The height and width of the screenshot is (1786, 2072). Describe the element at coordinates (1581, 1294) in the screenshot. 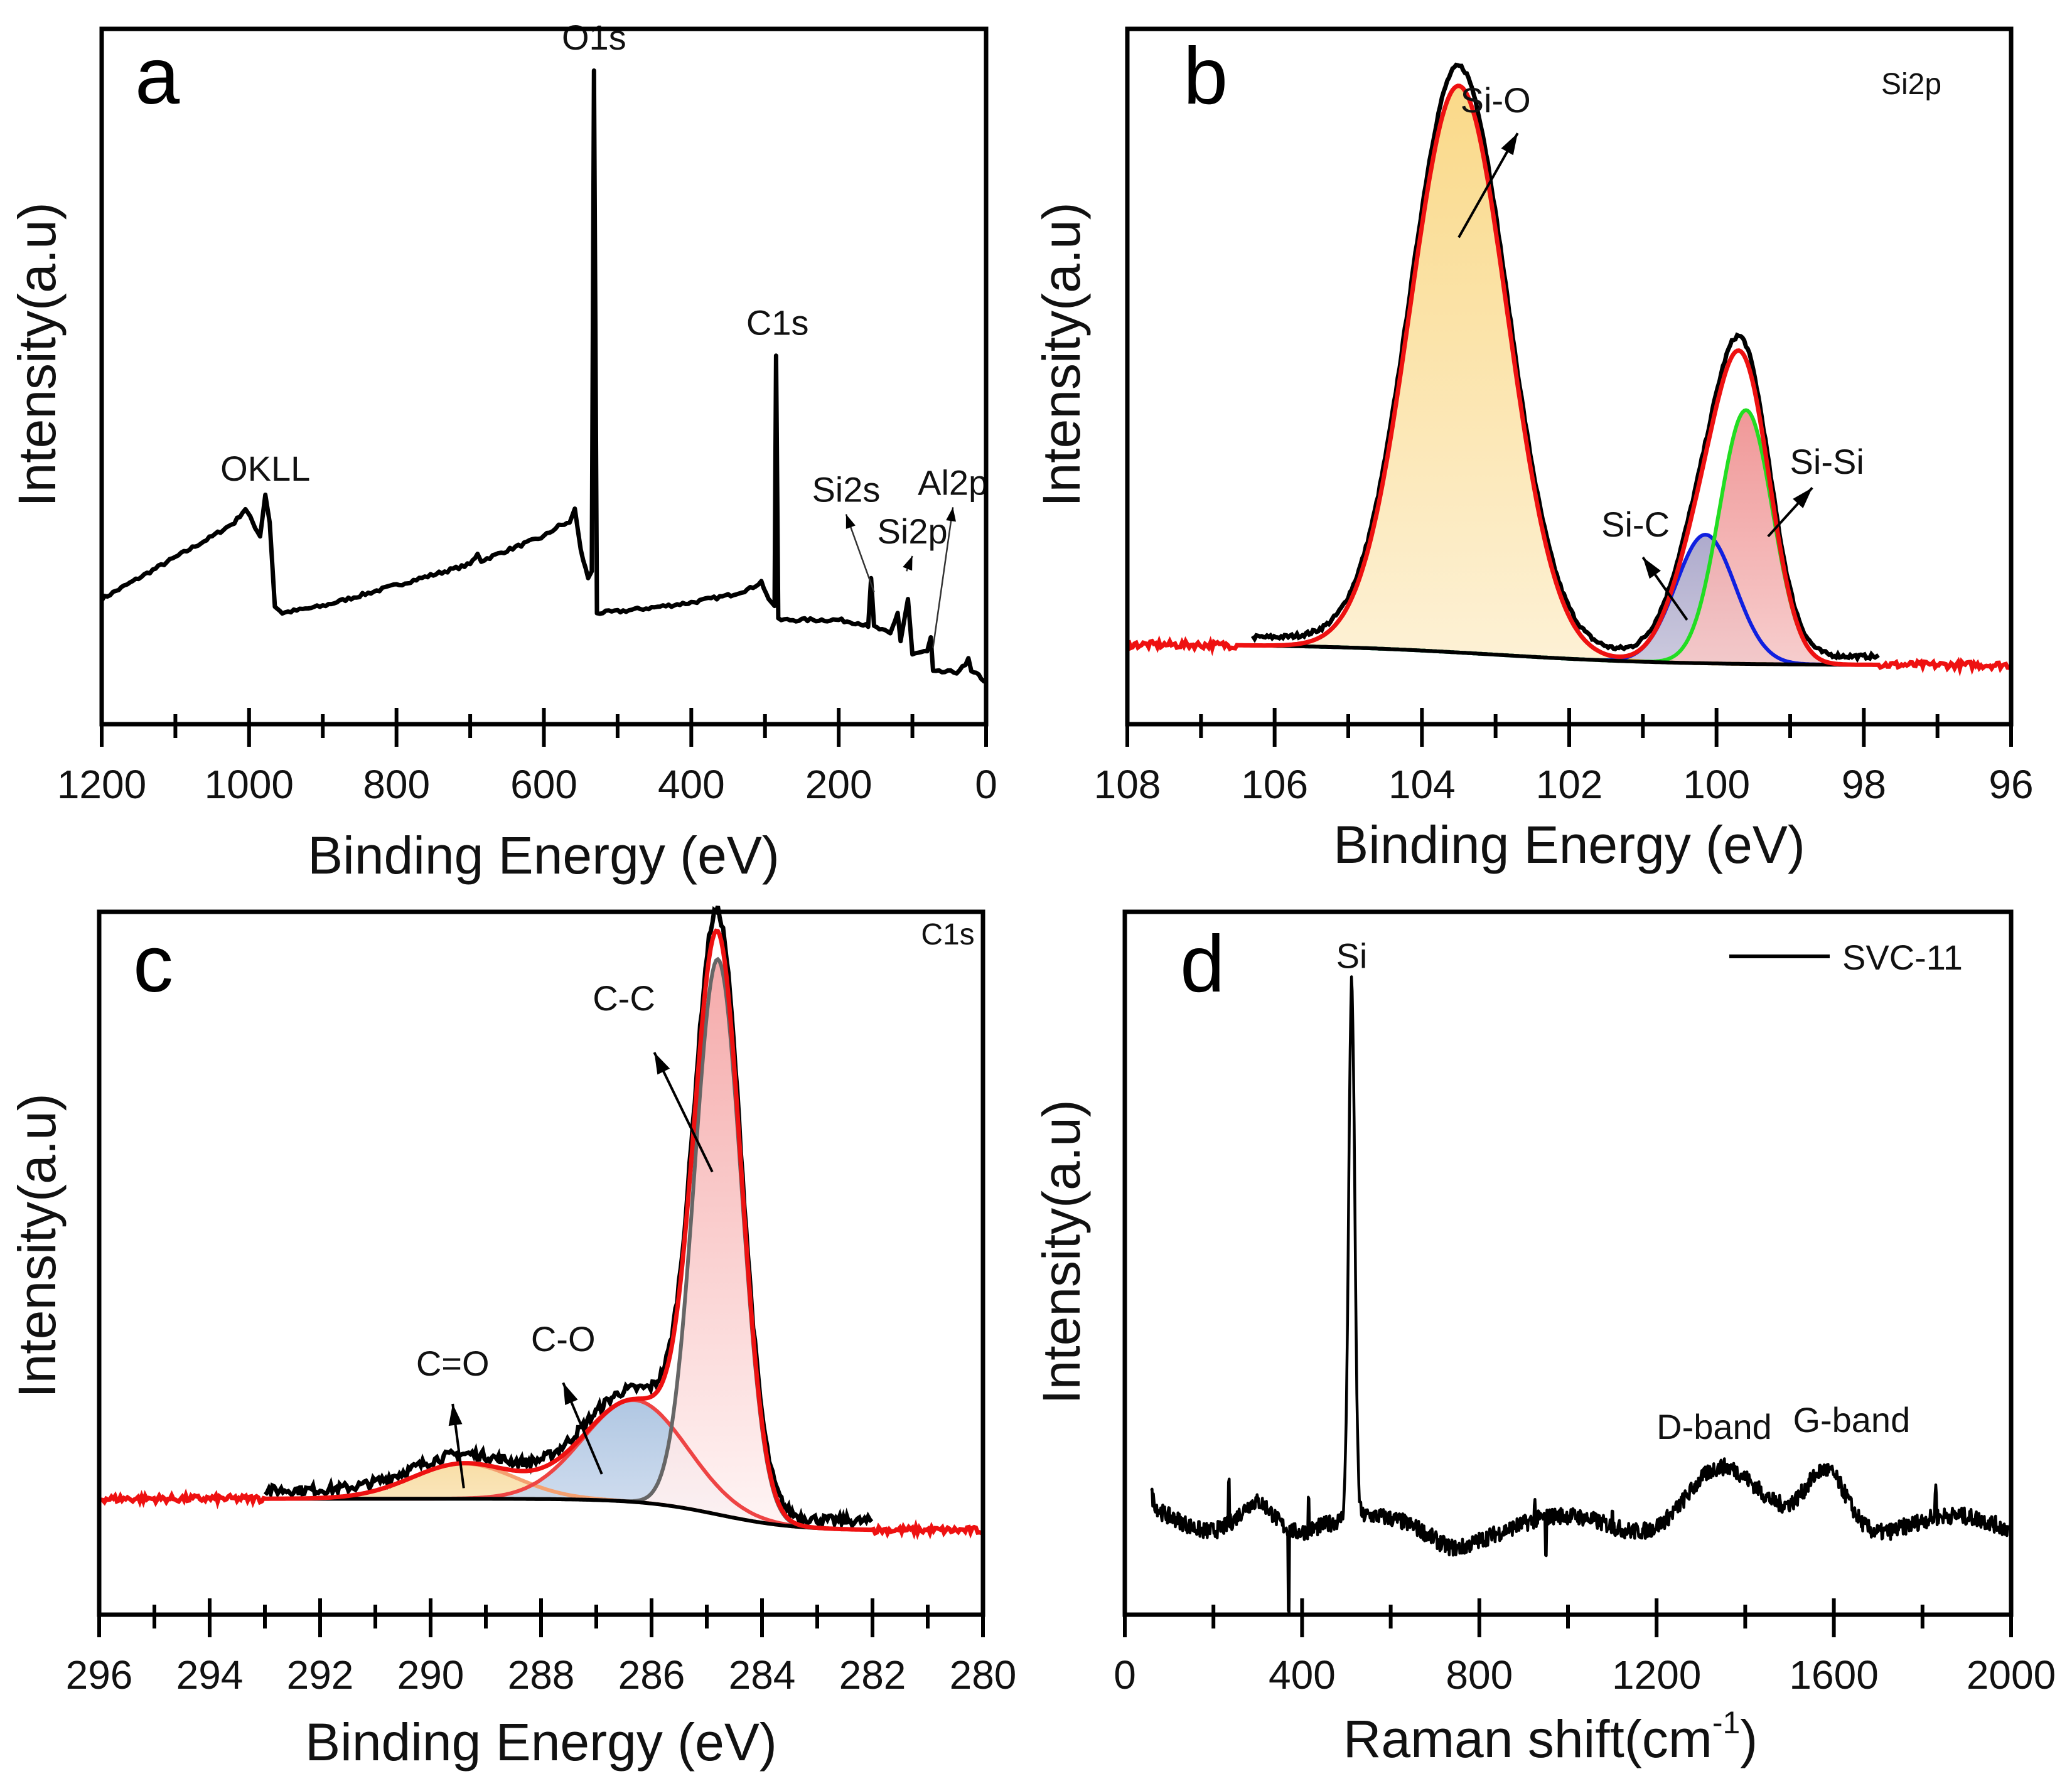

I see `raman-spectrum-line` at that location.